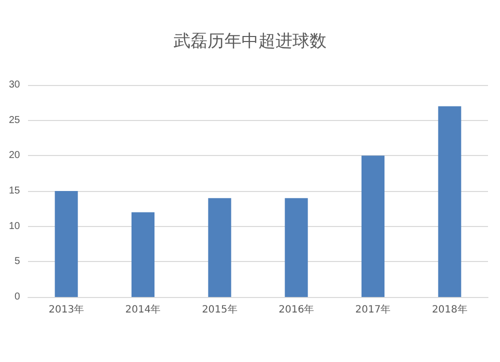  What do you see at coordinates (14, 120) in the screenshot?
I see `y-tick-label: 25` at bounding box center [14, 120].